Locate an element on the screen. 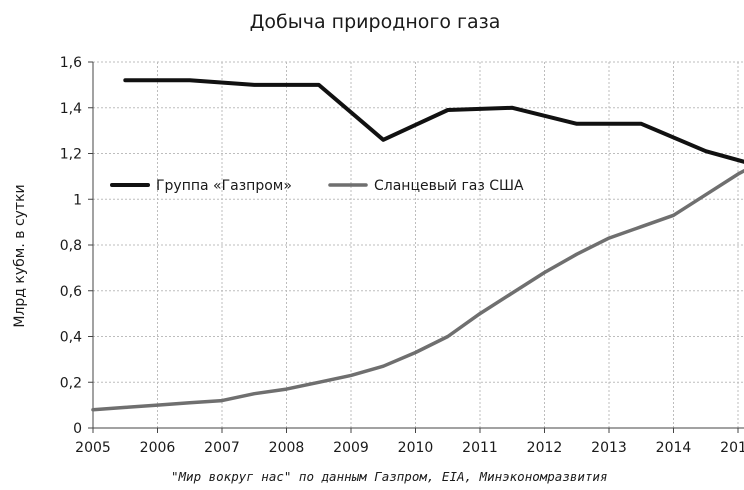 The width and height of the screenshot is (744, 490). y-axis-label: Млрд кубм. в сутки is located at coordinates (20, 255).